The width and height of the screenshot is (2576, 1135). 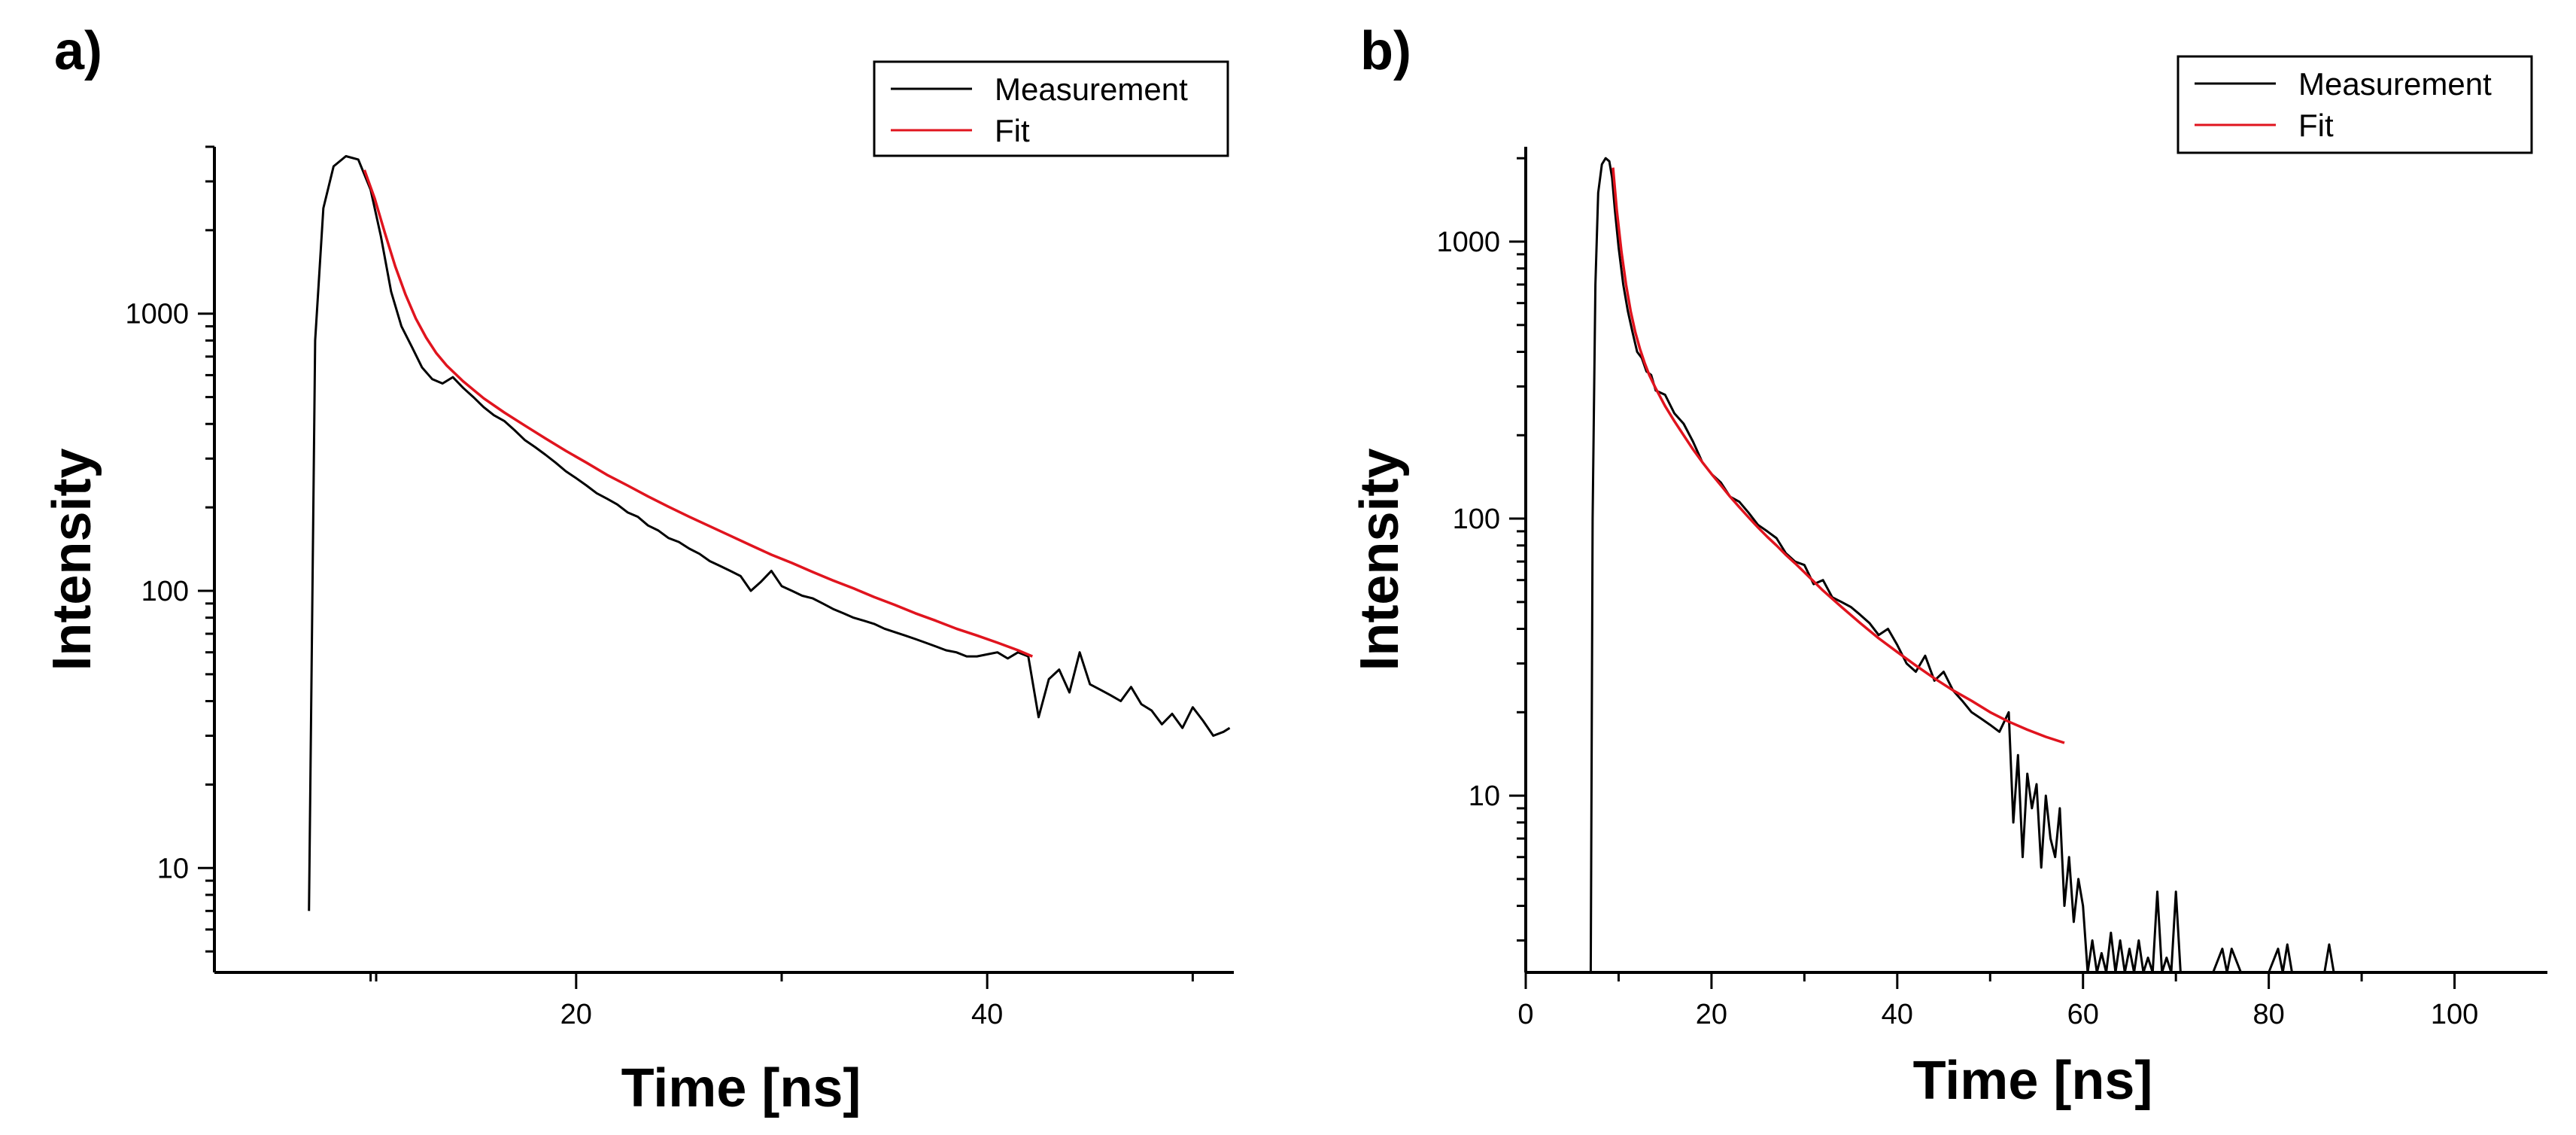 I want to click on x-tick-label: 100, so click(x=2454, y=1014).